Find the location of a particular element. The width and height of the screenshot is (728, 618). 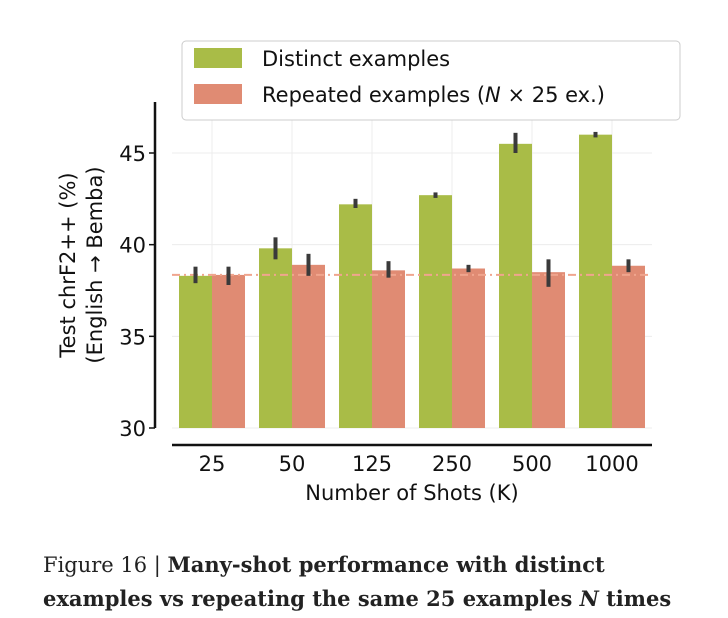

caption-variable: N is located at coordinates (589, 598).